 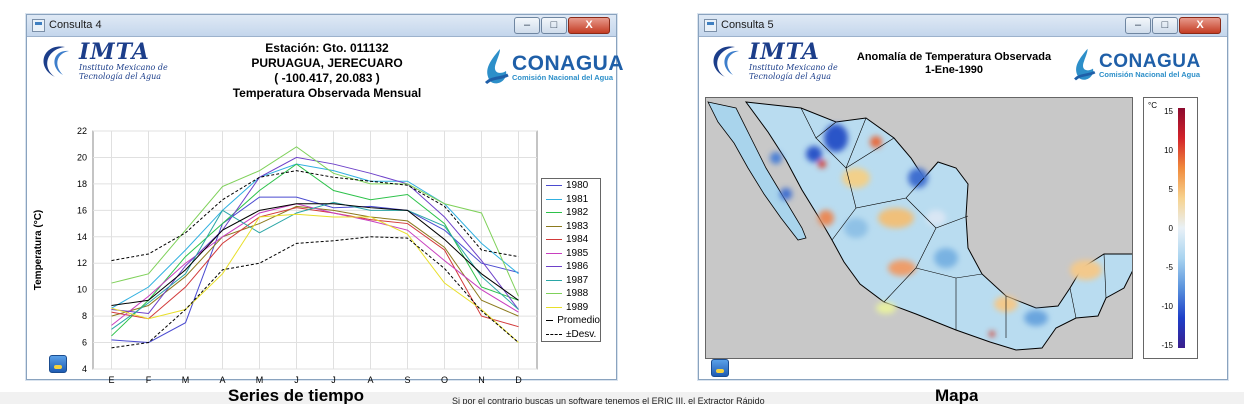 What do you see at coordinates (518, 380) in the screenshot?
I see `x-tick-label: D` at bounding box center [518, 380].